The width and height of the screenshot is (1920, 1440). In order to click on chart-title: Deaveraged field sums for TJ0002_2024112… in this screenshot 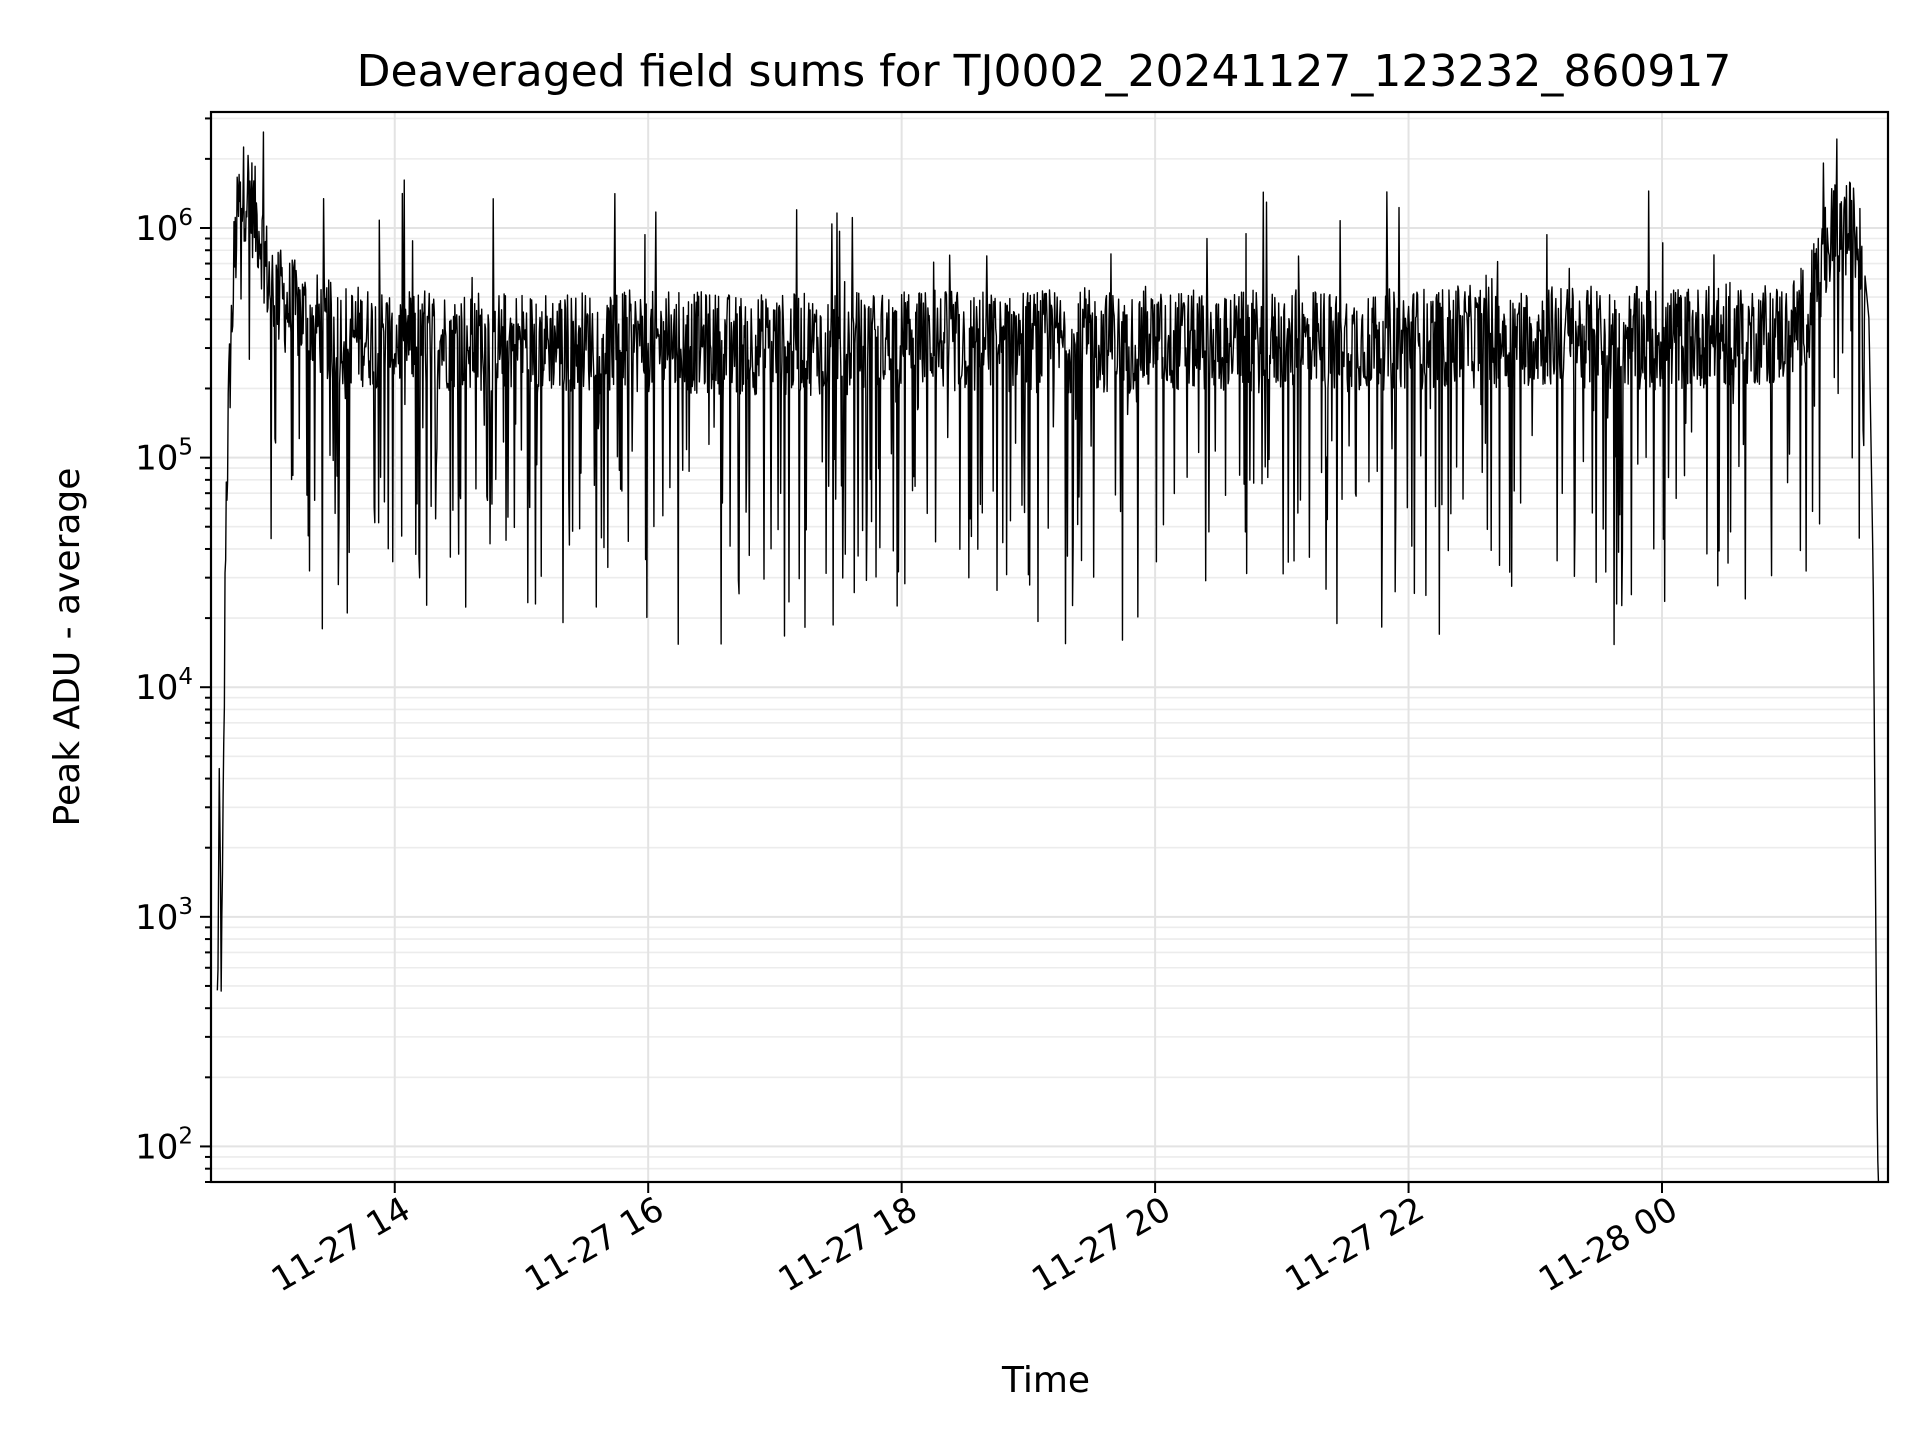, I will do `click(1044, 71)`.